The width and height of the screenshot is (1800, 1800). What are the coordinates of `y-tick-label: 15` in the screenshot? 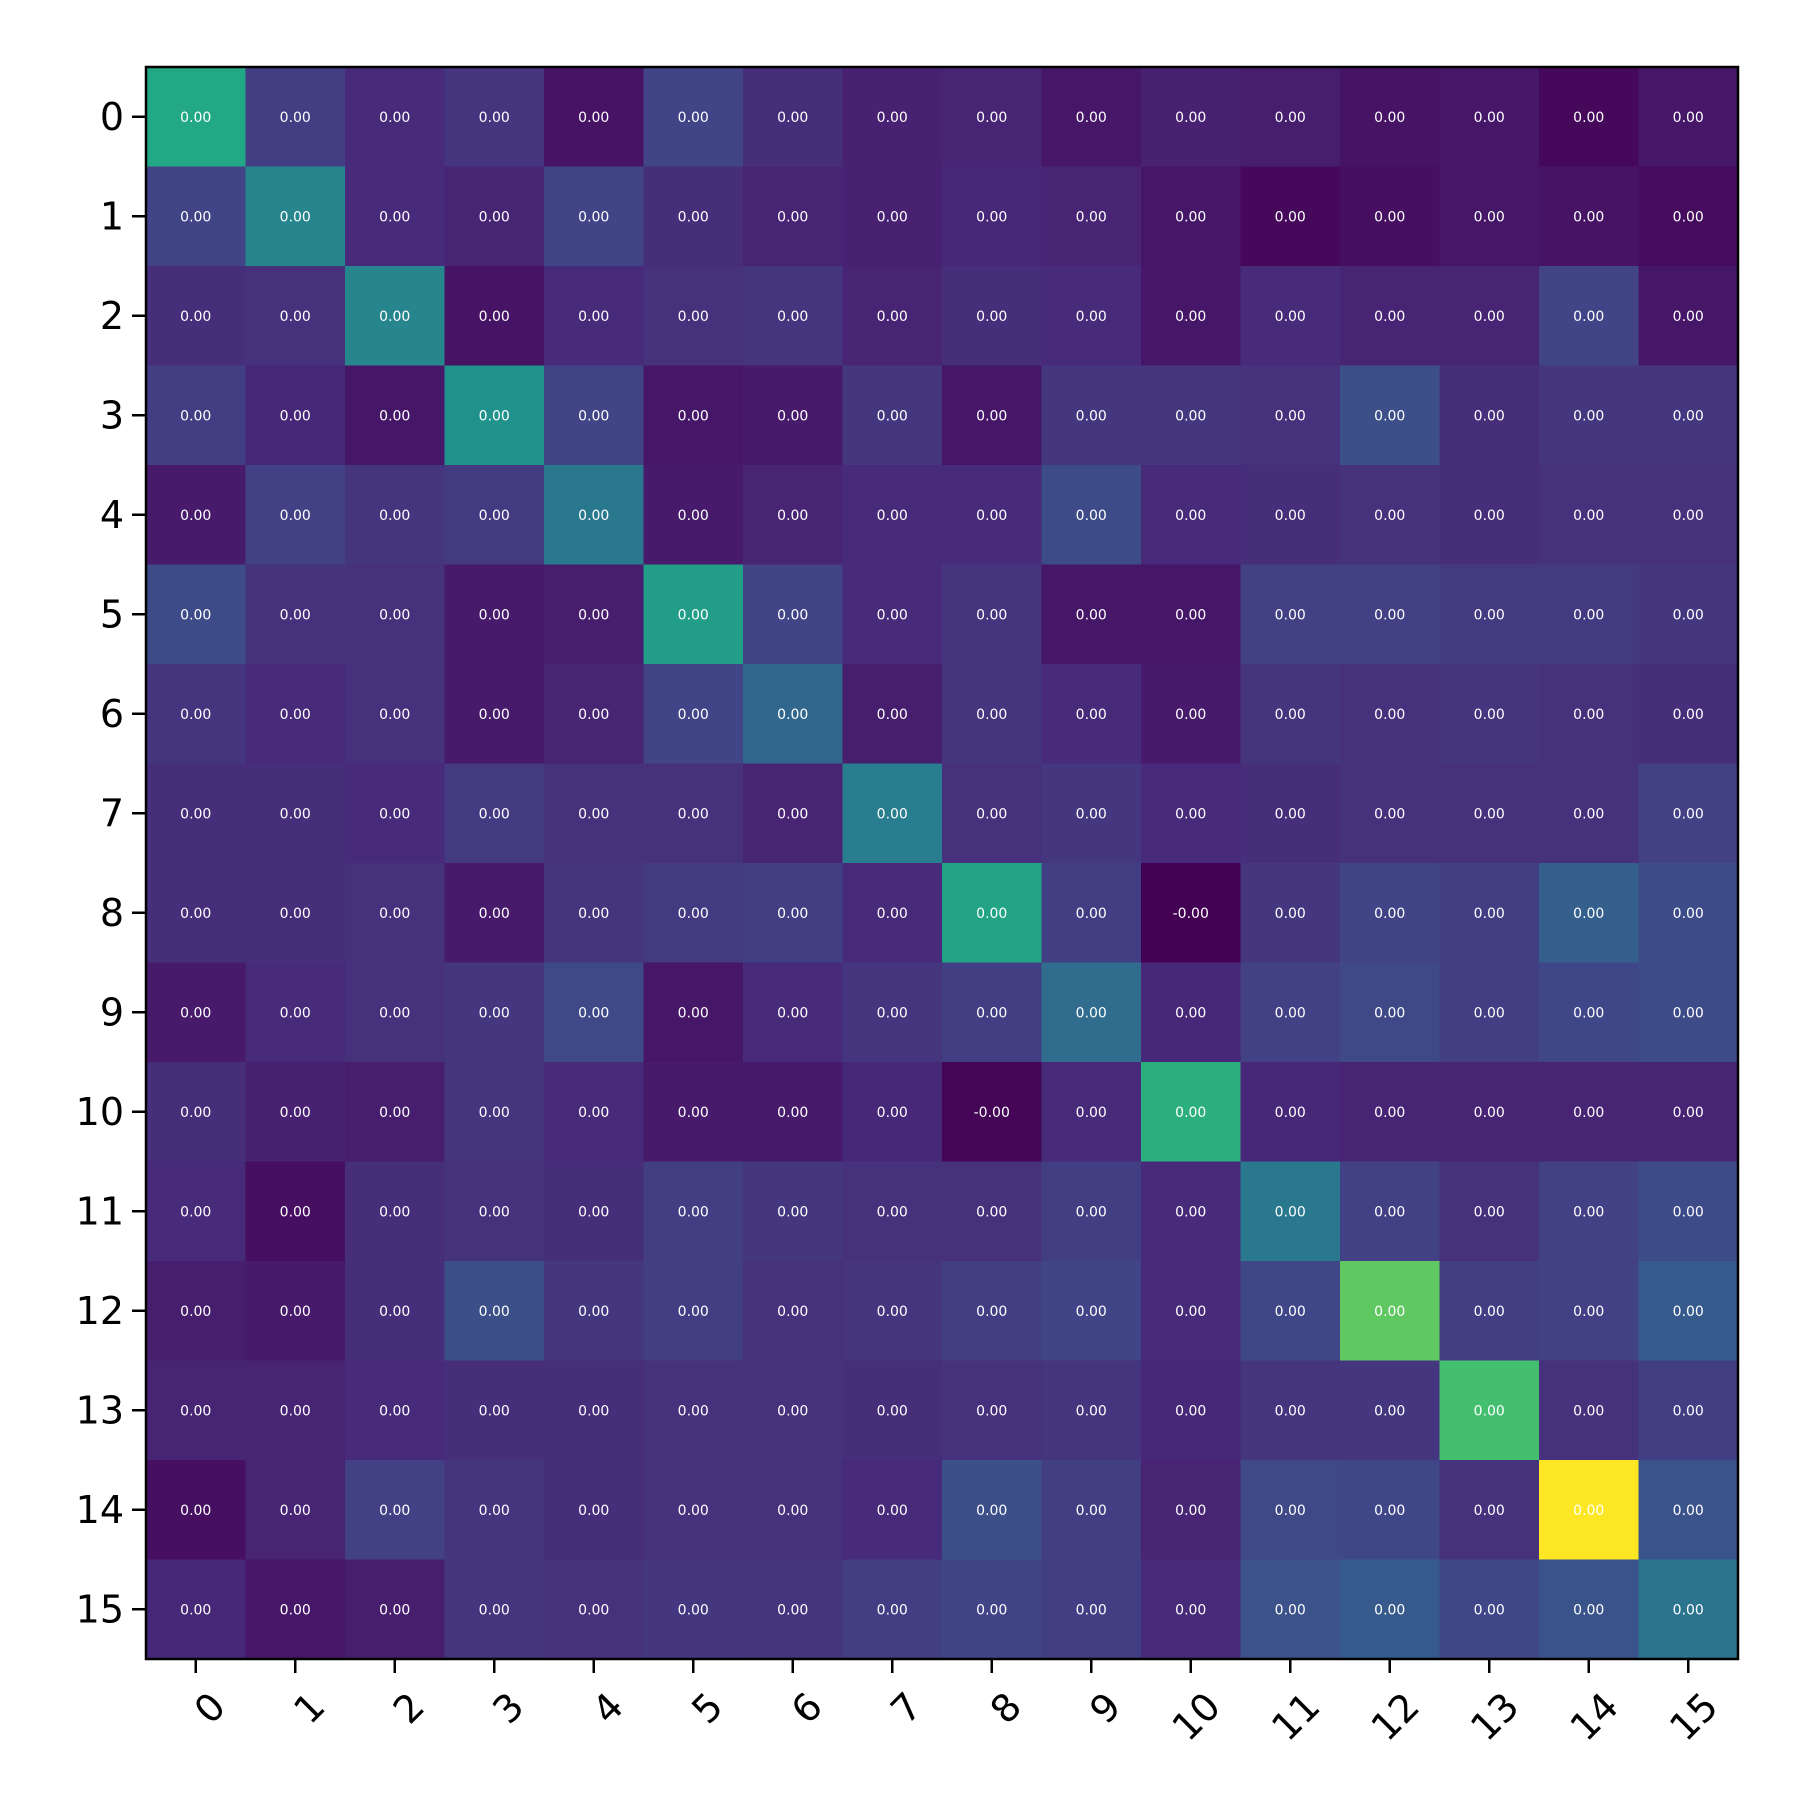 It's located at (100, 1609).